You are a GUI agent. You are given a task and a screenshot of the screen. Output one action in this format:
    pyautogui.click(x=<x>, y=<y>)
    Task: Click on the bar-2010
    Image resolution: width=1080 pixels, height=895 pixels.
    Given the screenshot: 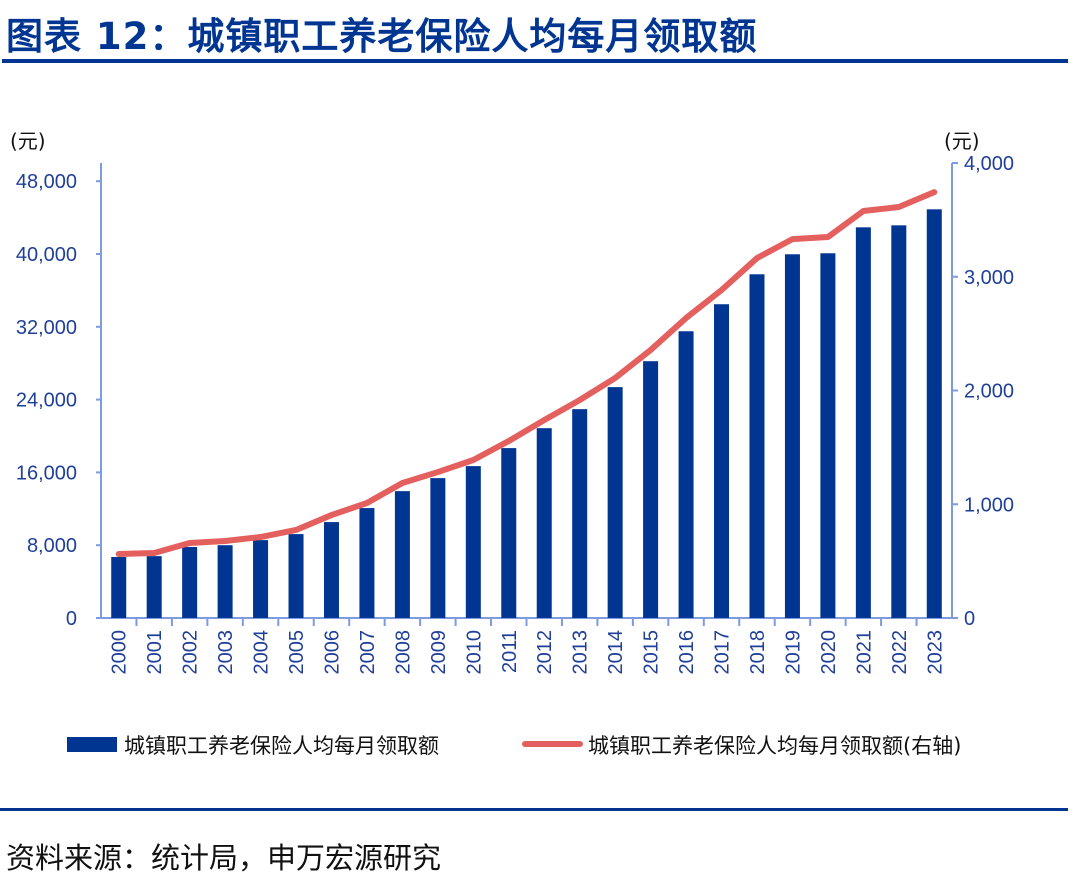 What is the action you would take?
    pyautogui.click(x=473, y=542)
    